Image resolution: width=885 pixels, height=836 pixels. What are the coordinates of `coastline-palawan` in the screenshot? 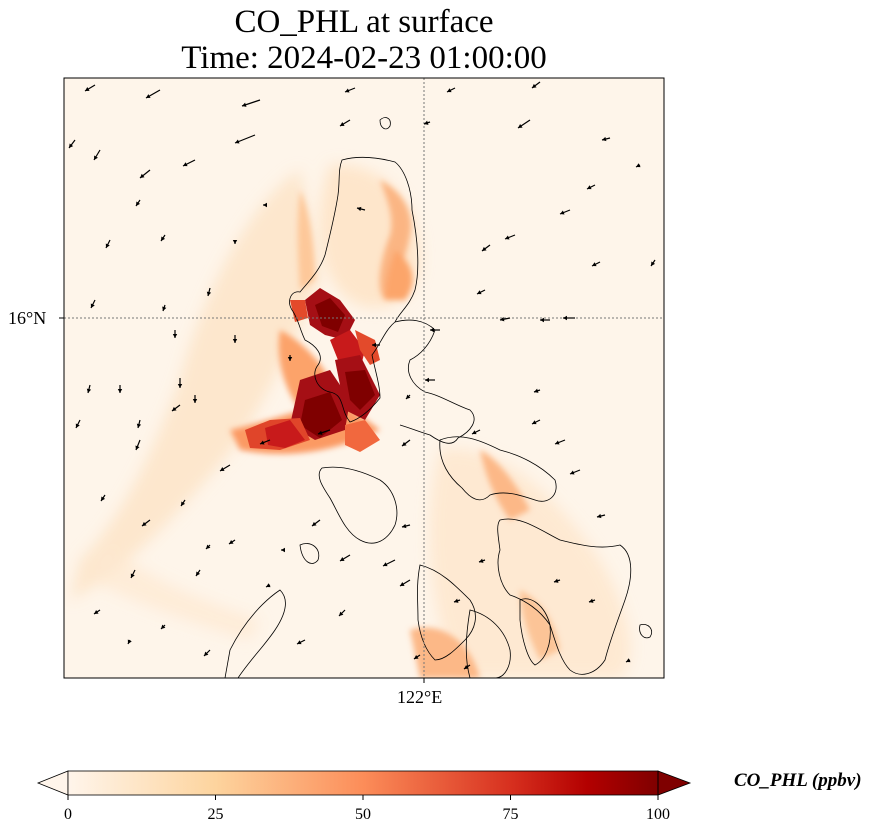 It's located at (255, 633).